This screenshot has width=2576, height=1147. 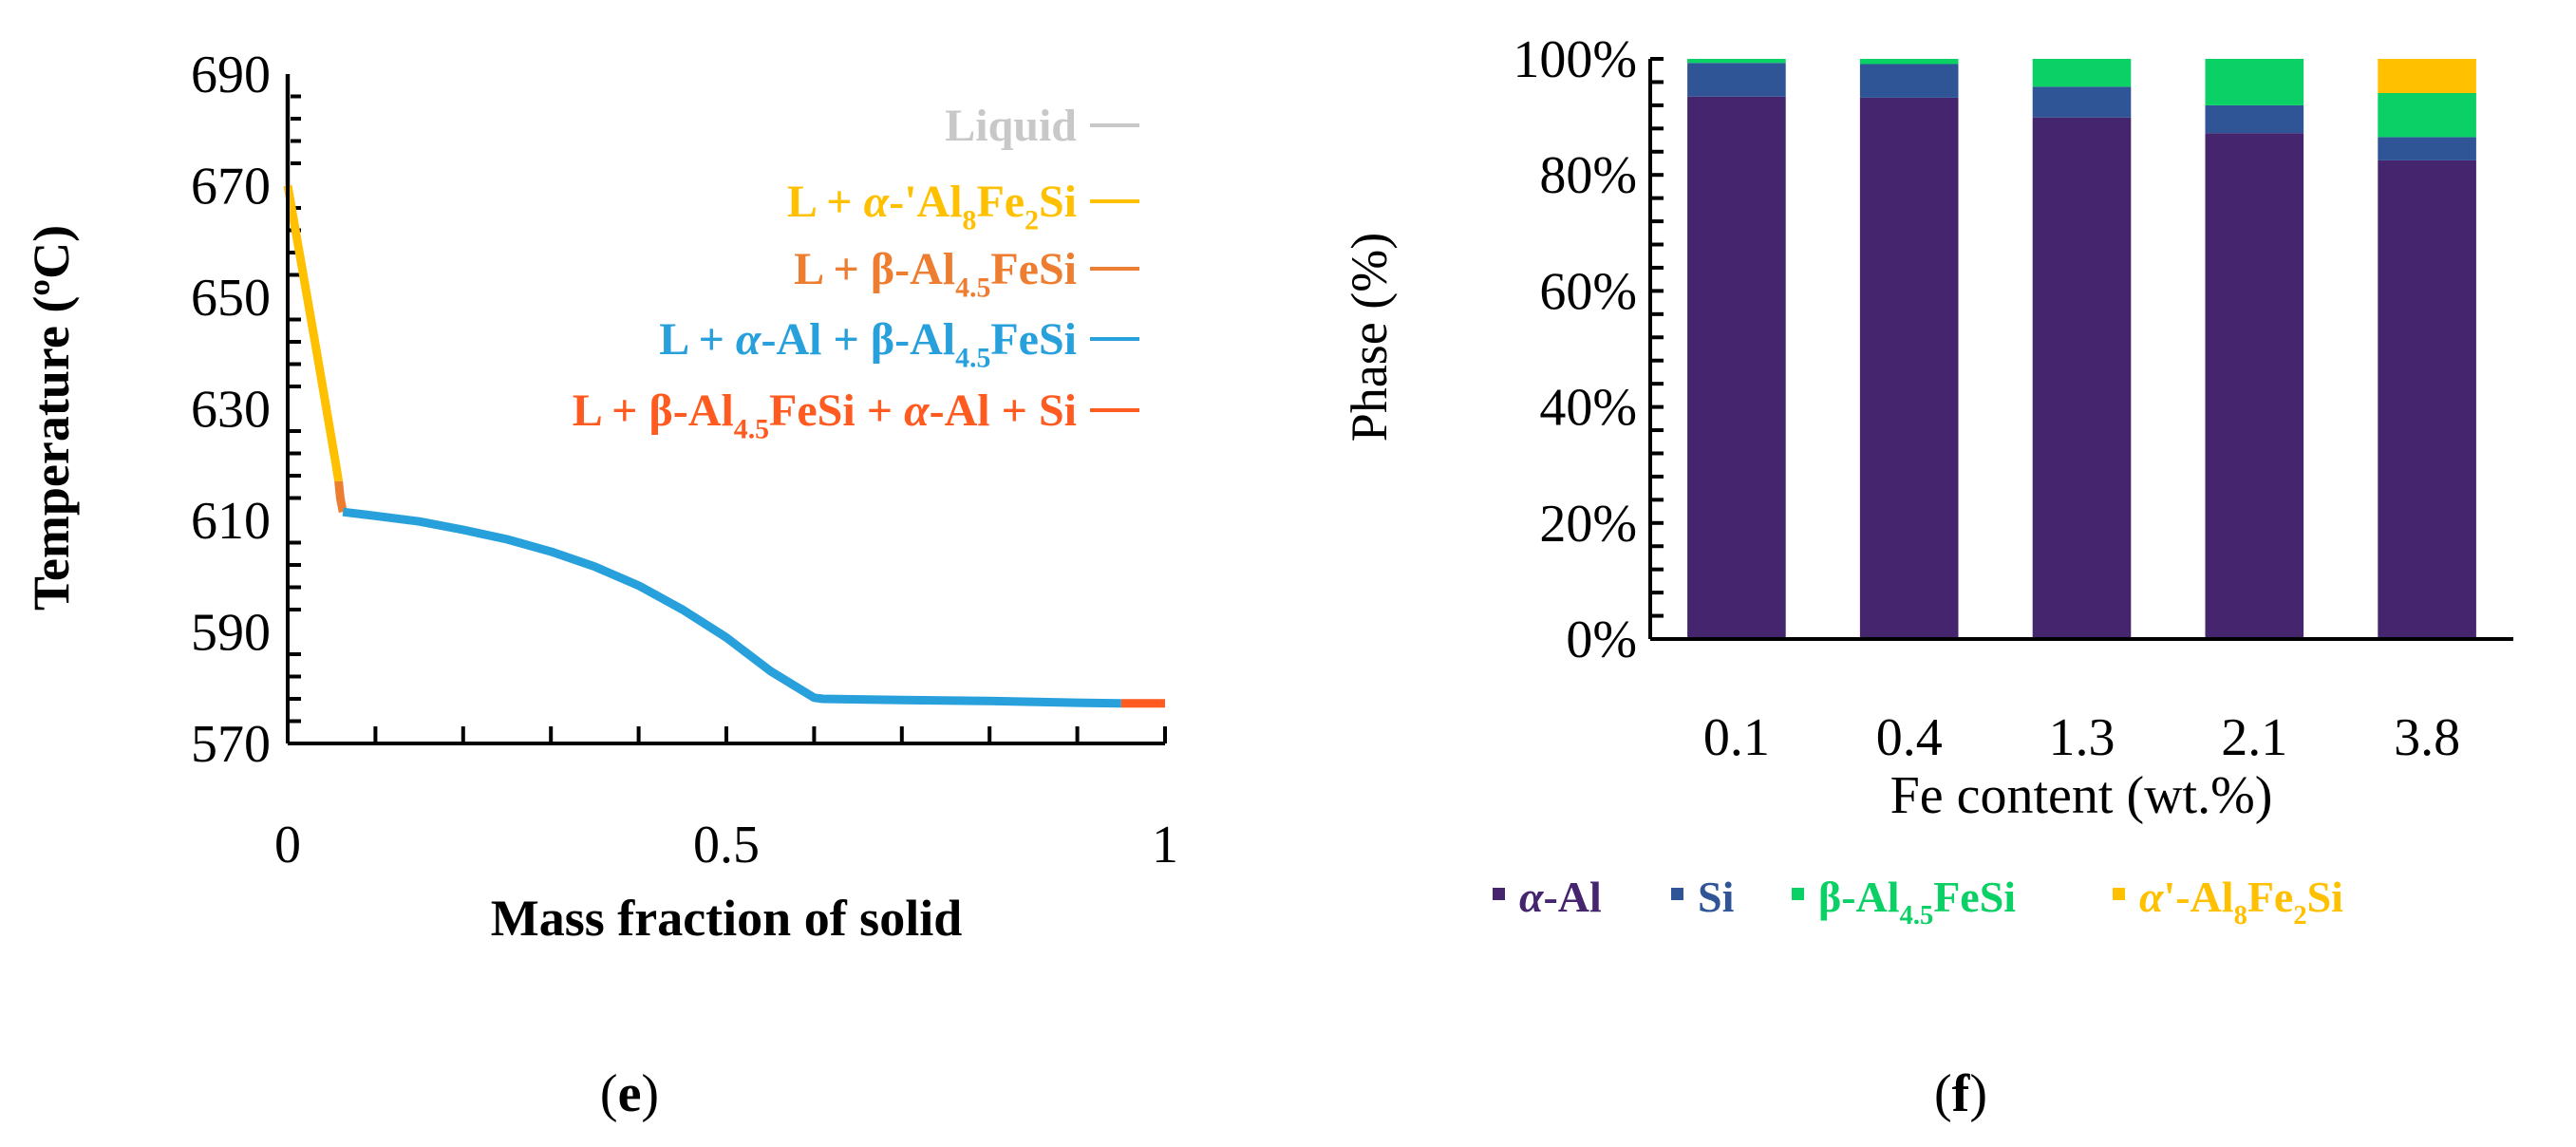 What do you see at coordinates (1657, 349) in the screenshot?
I see `f-axis-ticks` at bounding box center [1657, 349].